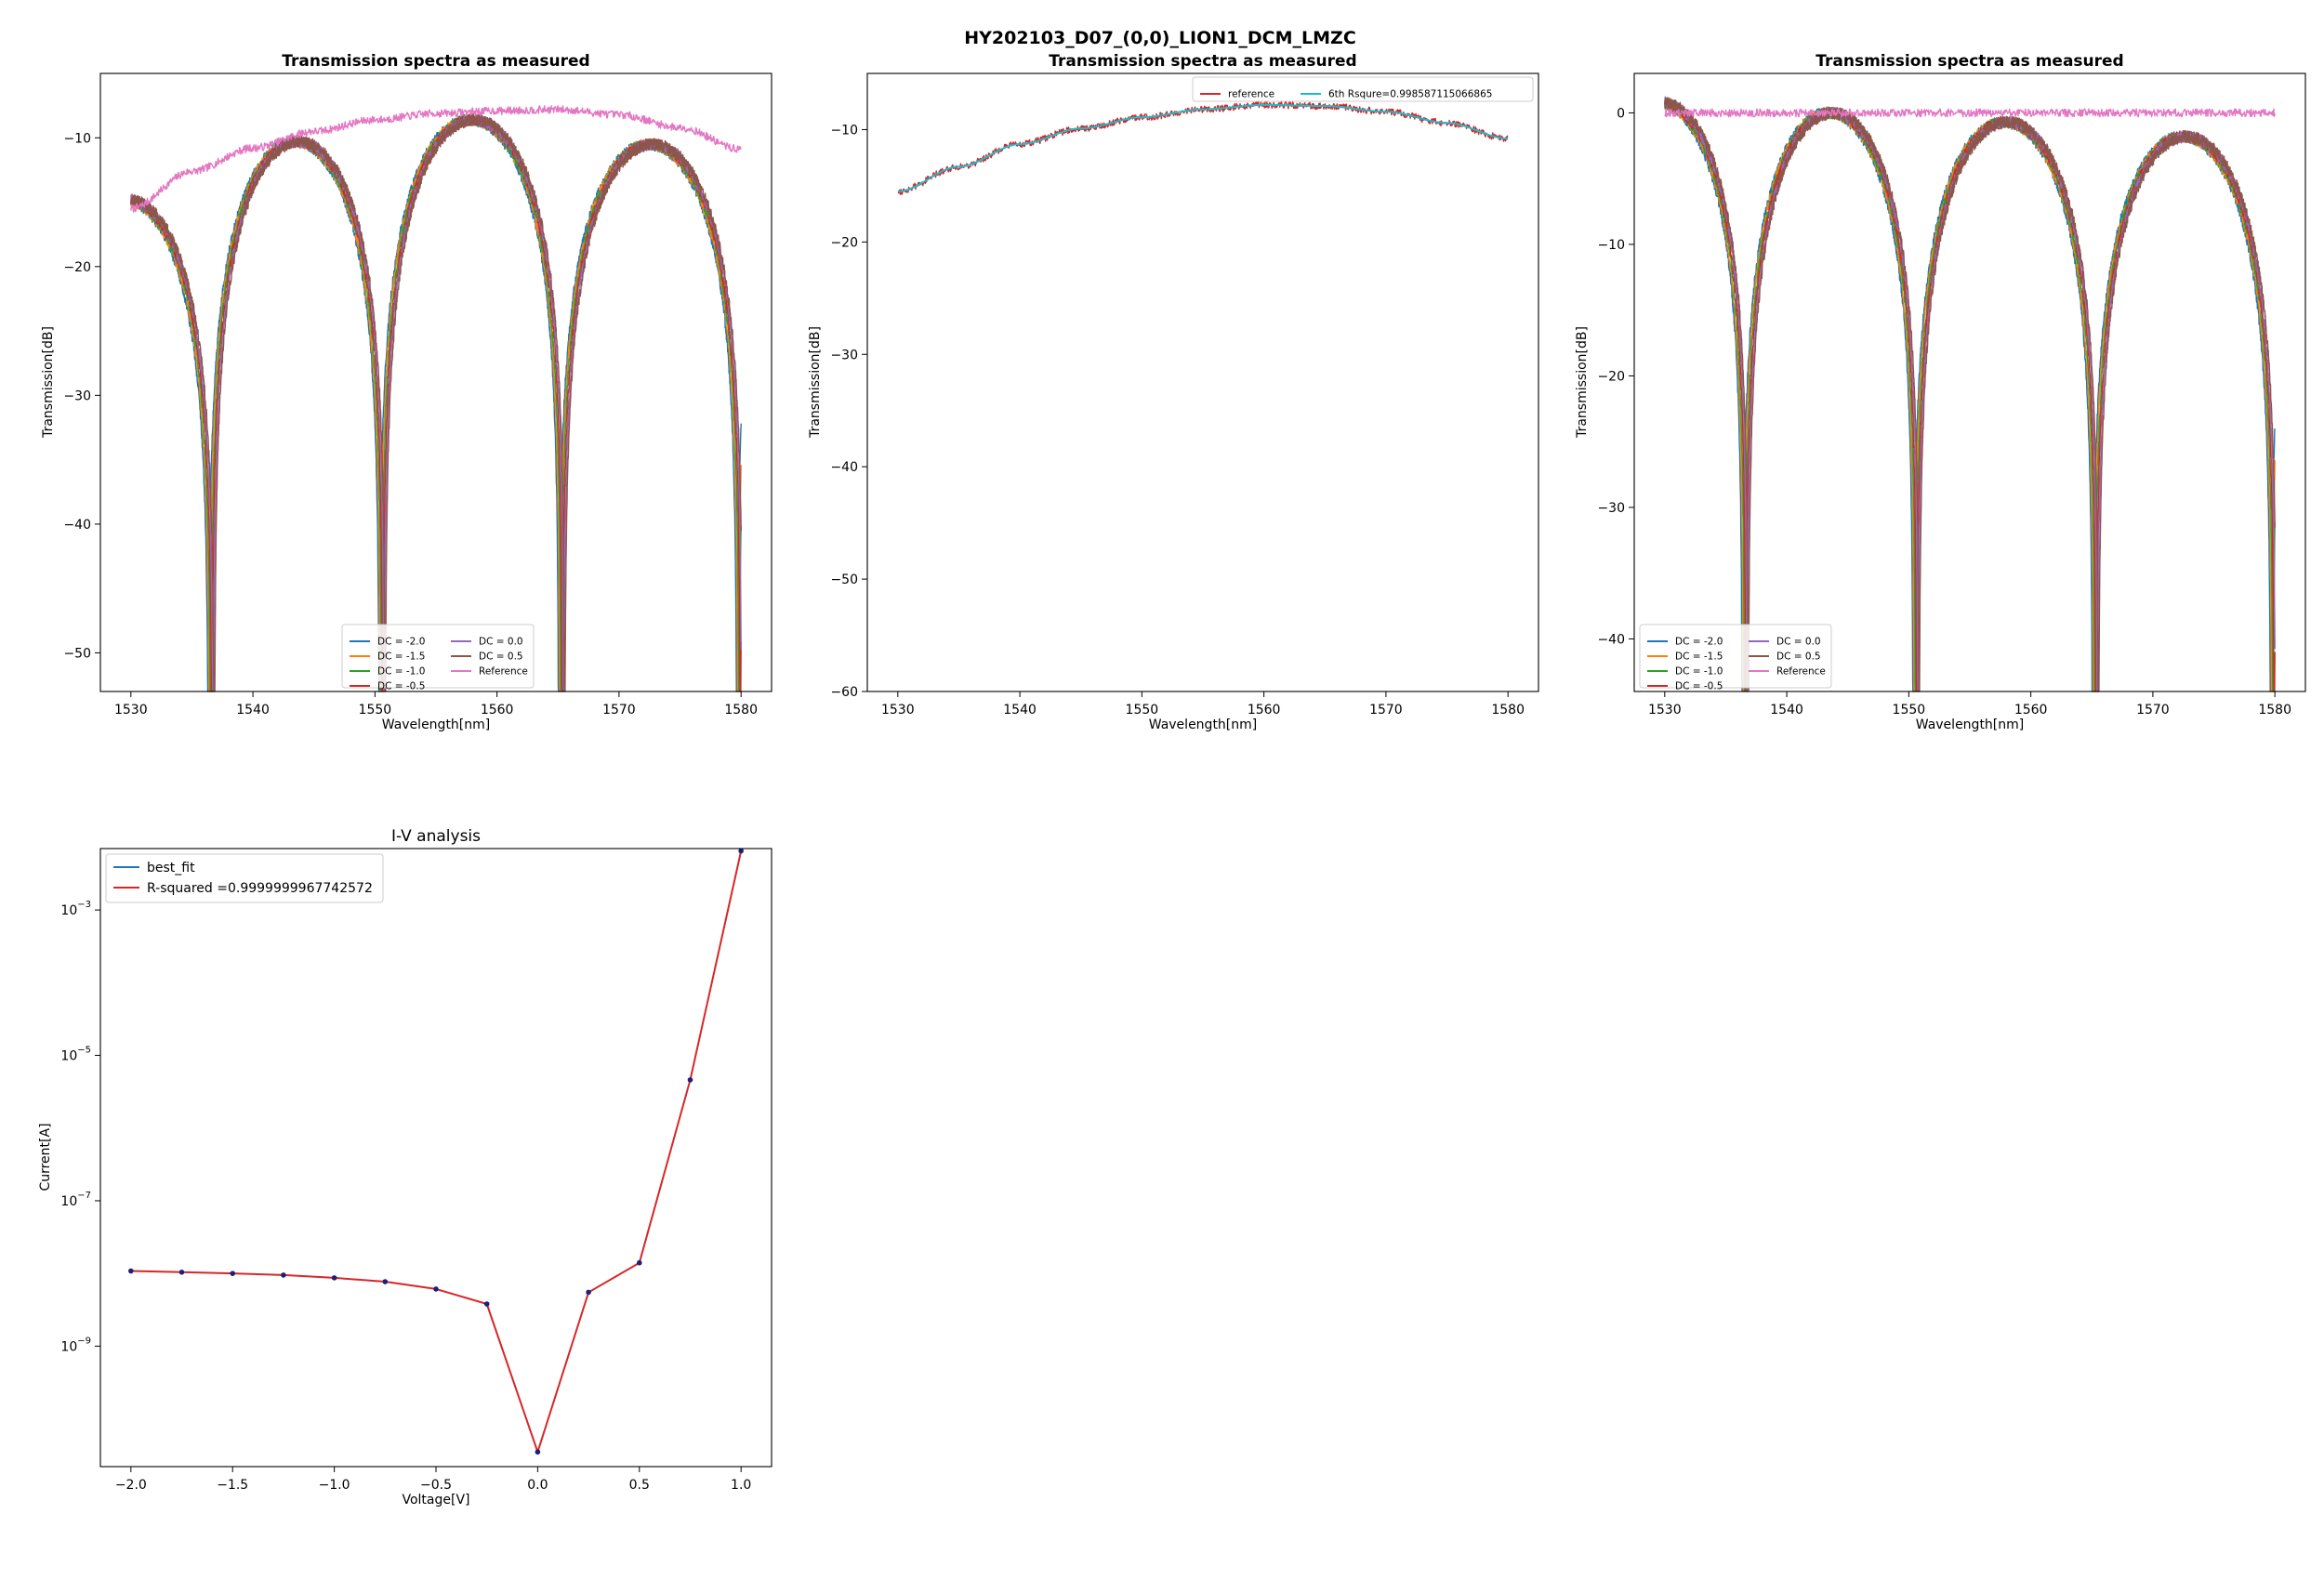  I want to click on iv-analysis-ytick-label: 10⁻³, so click(75, 909).